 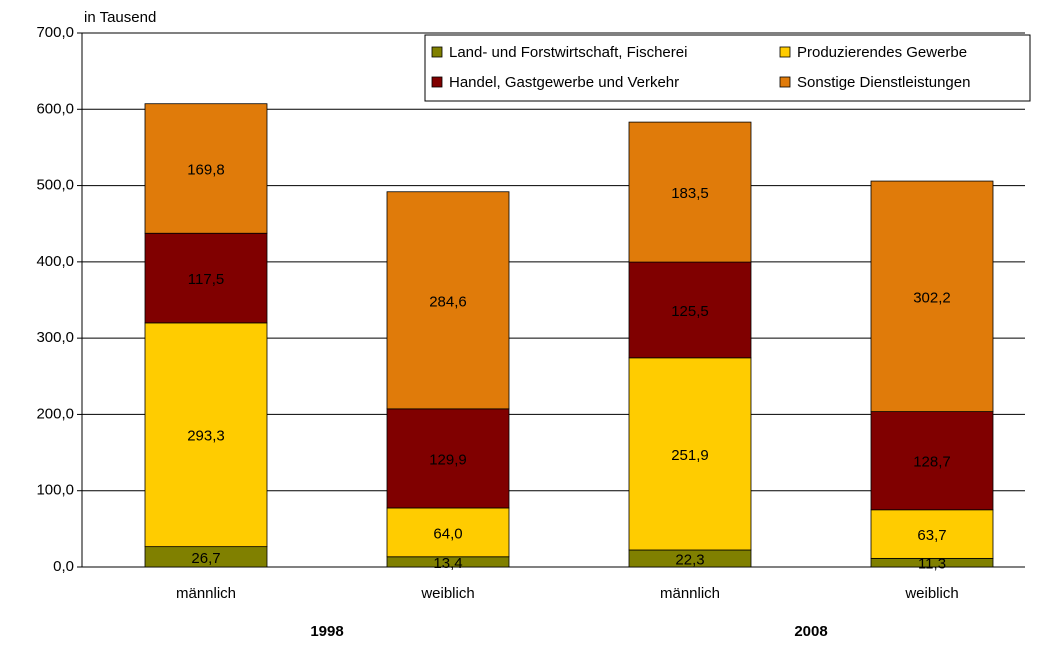 I want to click on y-unit-label: in Tausend, so click(x=120, y=17).